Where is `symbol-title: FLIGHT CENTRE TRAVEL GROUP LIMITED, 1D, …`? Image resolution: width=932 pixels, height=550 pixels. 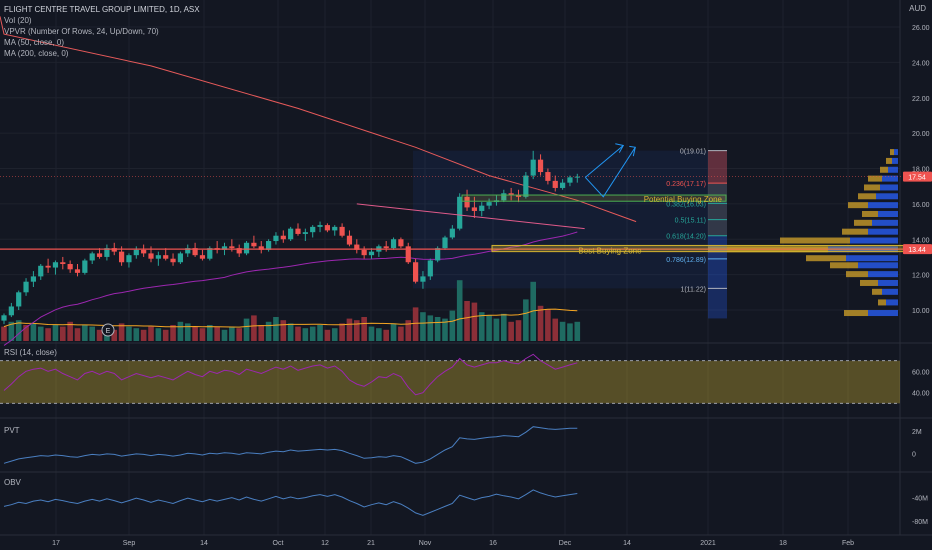 symbol-title: FLIGHT CENTRE TRAVEL GROUP LIMITED, 1D, … is located at coordinates (102, 9).